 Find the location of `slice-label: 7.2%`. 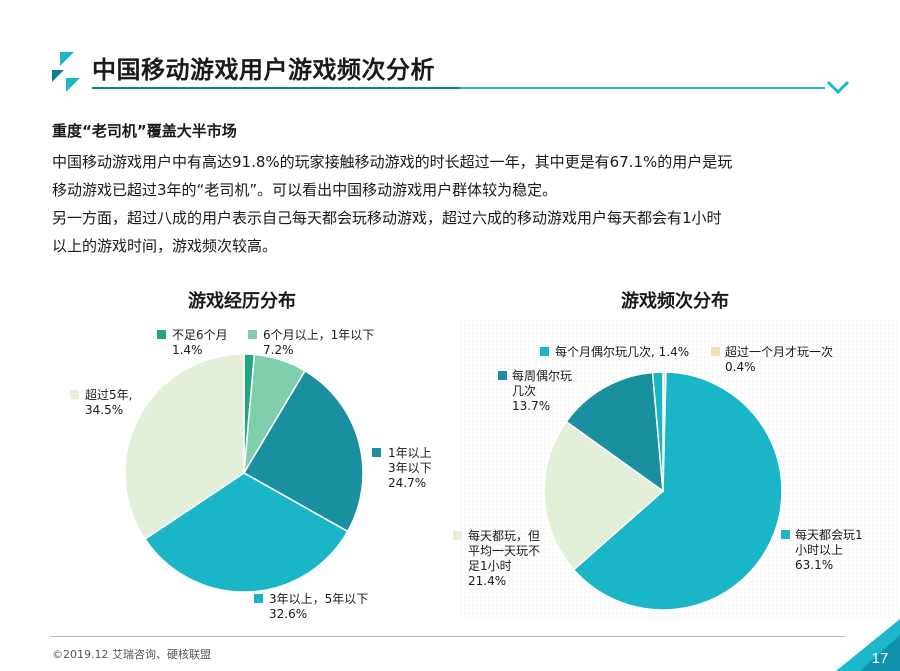

slice-label: 7.2% is located at coordinates (278, 350).